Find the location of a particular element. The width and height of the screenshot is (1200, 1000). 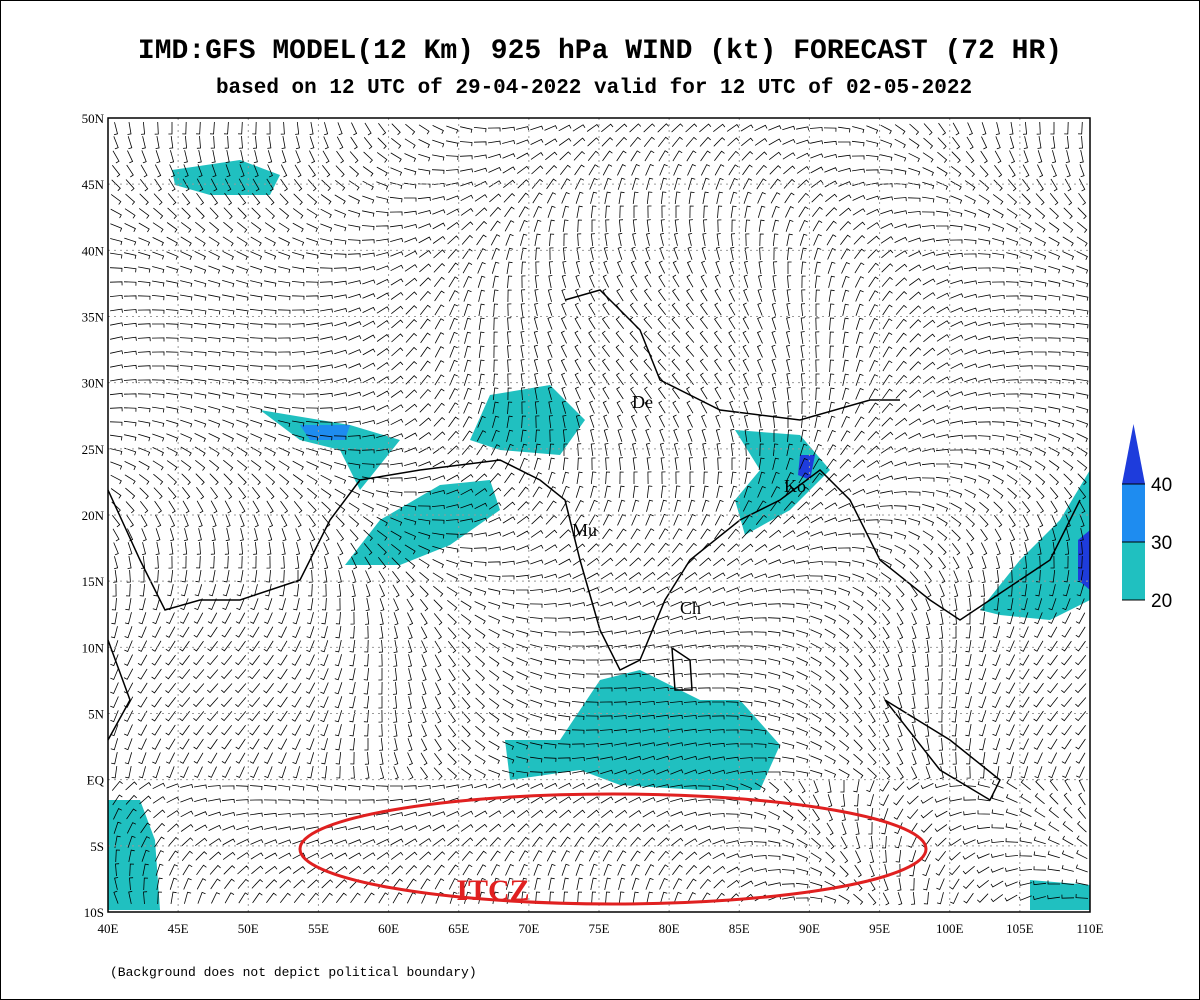

city-label: De is located at coordinates (642, 402).